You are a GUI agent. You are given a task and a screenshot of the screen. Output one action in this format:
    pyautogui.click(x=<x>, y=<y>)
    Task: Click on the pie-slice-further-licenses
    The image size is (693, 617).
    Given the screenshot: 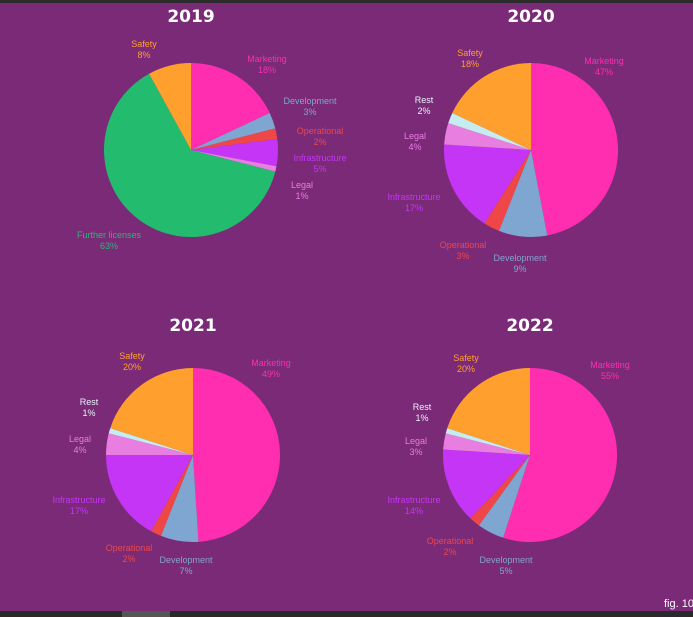 What is the action you would take?
    pyautogui.click(x=190, y=155)
    